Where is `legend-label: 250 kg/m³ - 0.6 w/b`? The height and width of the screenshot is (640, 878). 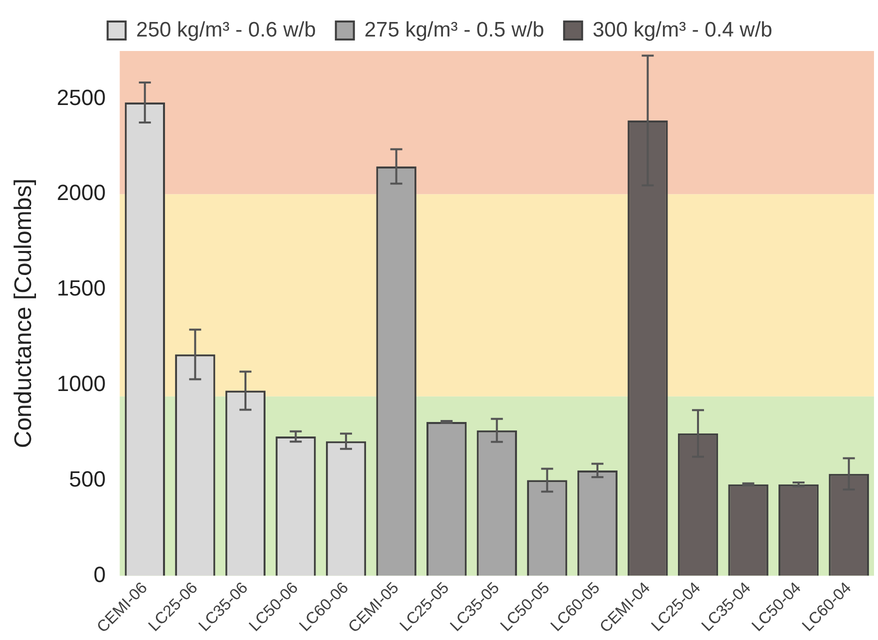
legend-label: 250 kg/m³ - 0.6 w/b is located at coordinates (226, 30).